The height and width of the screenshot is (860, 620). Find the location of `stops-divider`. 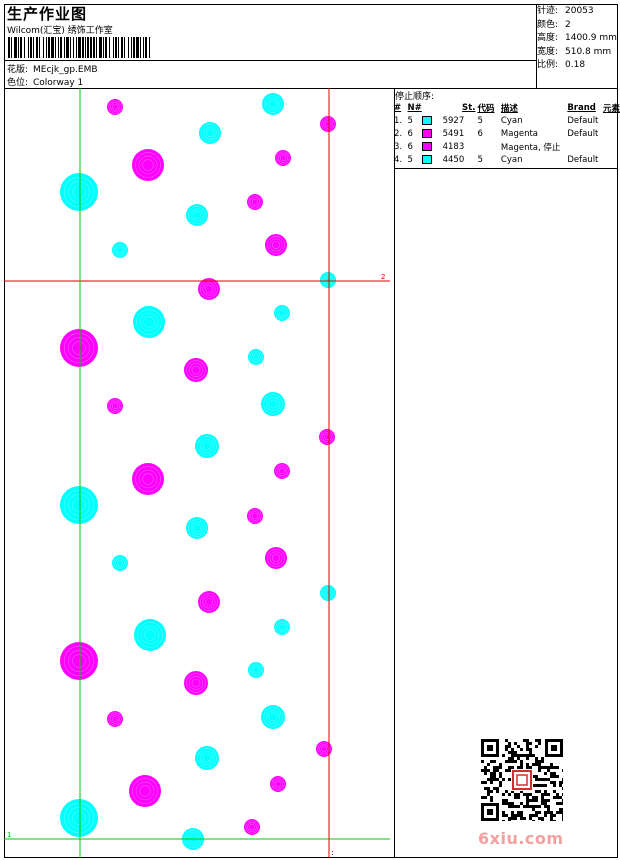

stops-divider is located at coordinates (506, 168).